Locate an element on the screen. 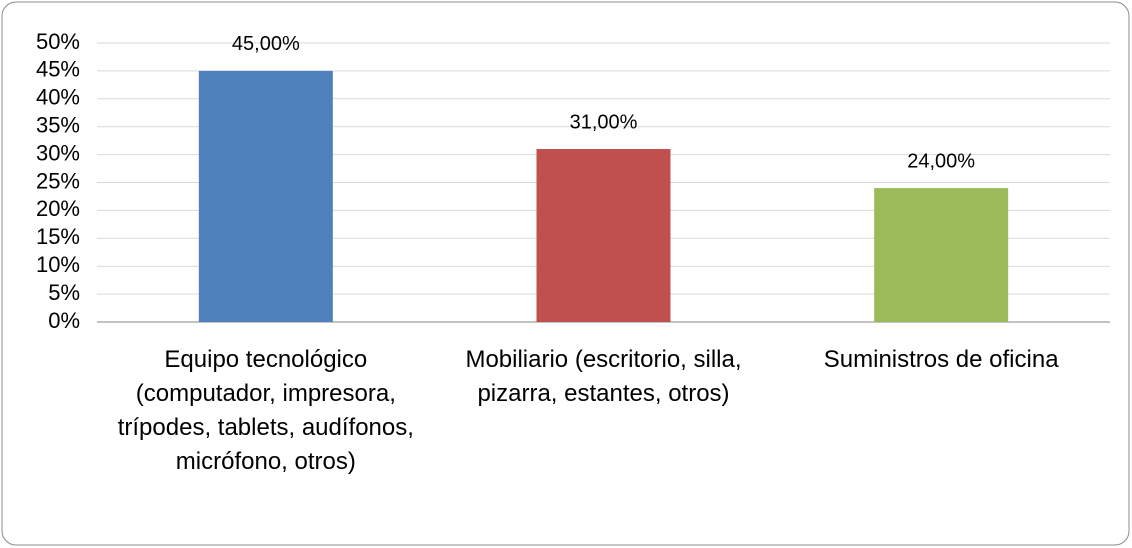  data-label: 24,00% is located at coordinates (941, 161).